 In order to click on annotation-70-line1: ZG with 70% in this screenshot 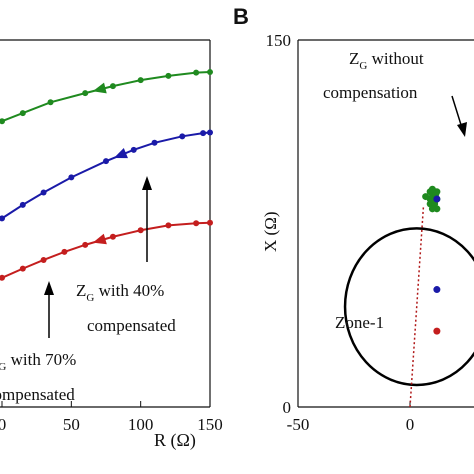, I will do `click(38, 361)`.